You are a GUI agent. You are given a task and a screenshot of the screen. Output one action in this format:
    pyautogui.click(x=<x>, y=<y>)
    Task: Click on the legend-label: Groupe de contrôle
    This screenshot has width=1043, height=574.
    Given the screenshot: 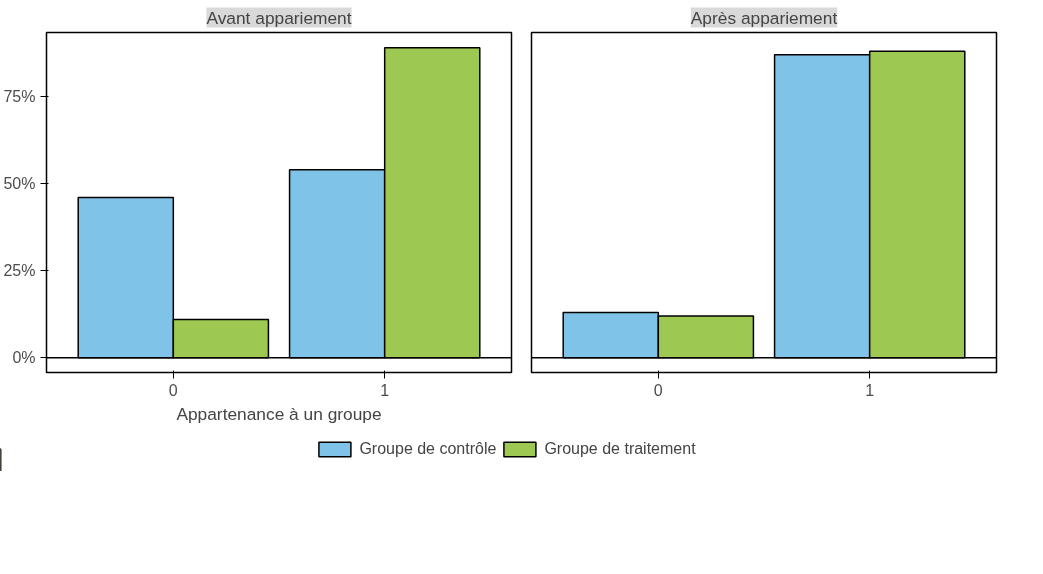 What is the action you would take?
    pyautogui.click(x=428, y=448)
    